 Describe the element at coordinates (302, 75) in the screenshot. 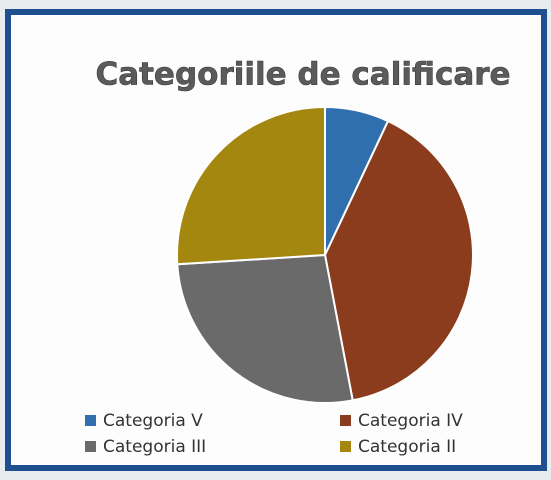

I see `chart-title: Categoriile de calificare` at that location.